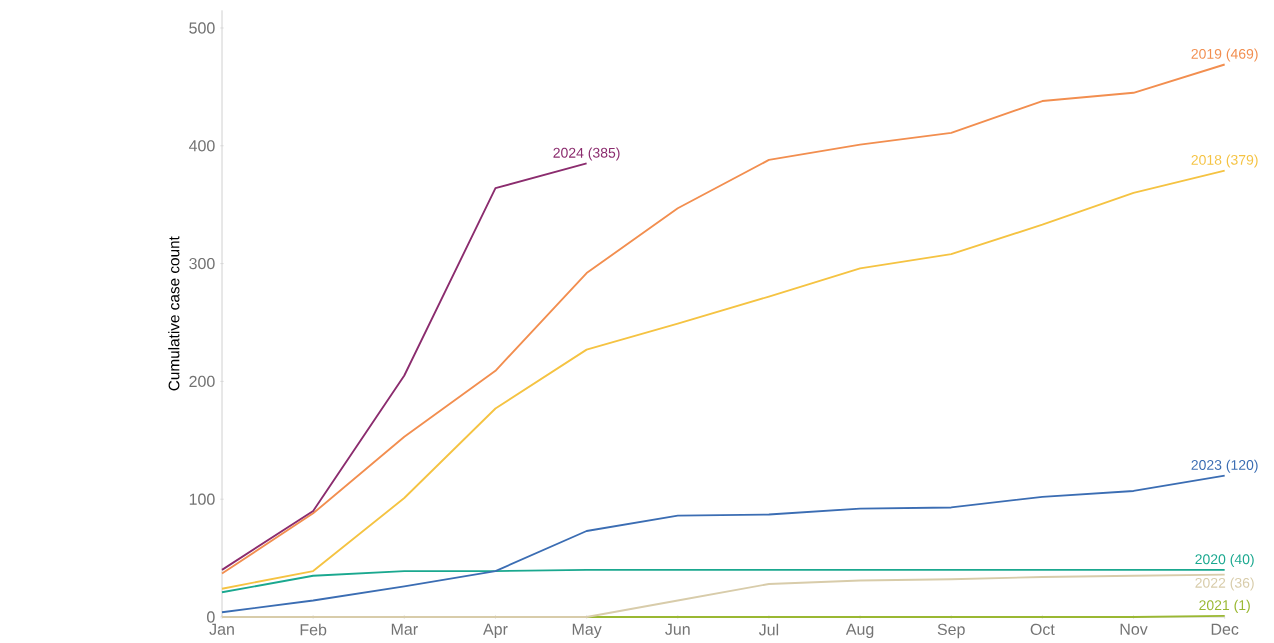 The height and width of the screenshot is (643, 1274). I want to click on series-label: 2019 (469), so click(1224, 55).